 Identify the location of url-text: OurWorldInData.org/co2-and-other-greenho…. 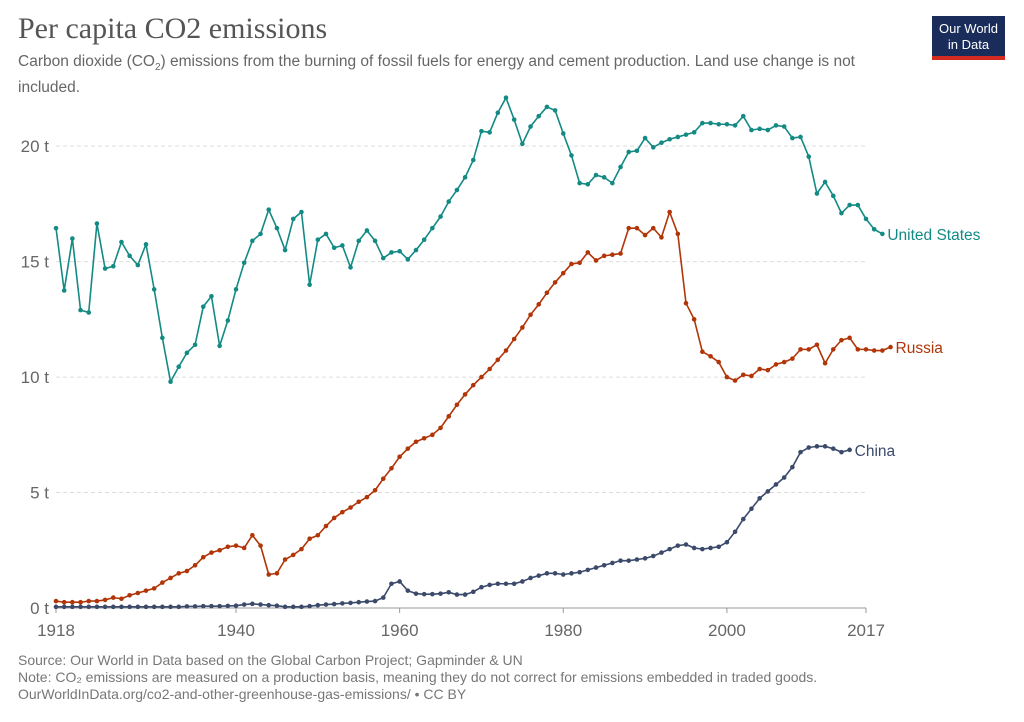
(242, 694).